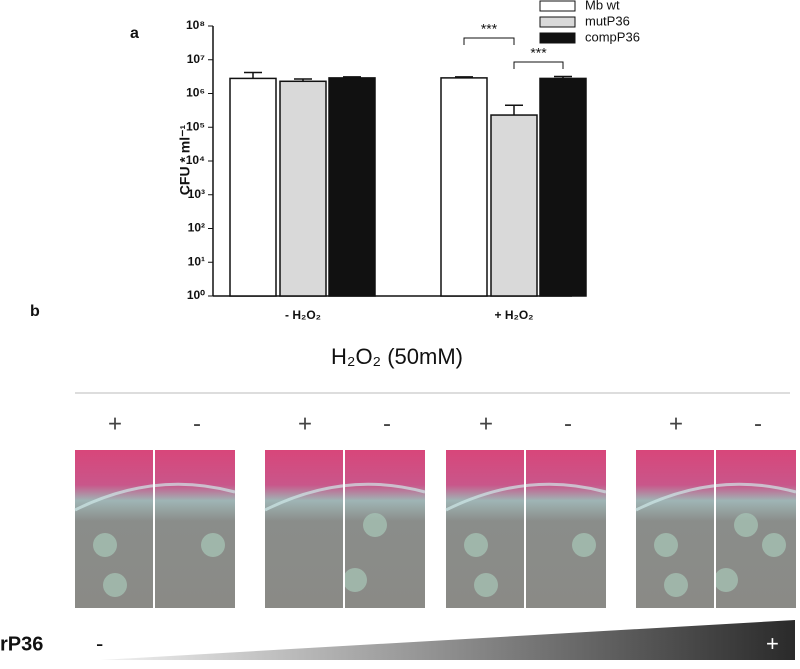 This screenshot has height=669, width=800. I want to click on gradient-label: rP36, so click(21, 644).